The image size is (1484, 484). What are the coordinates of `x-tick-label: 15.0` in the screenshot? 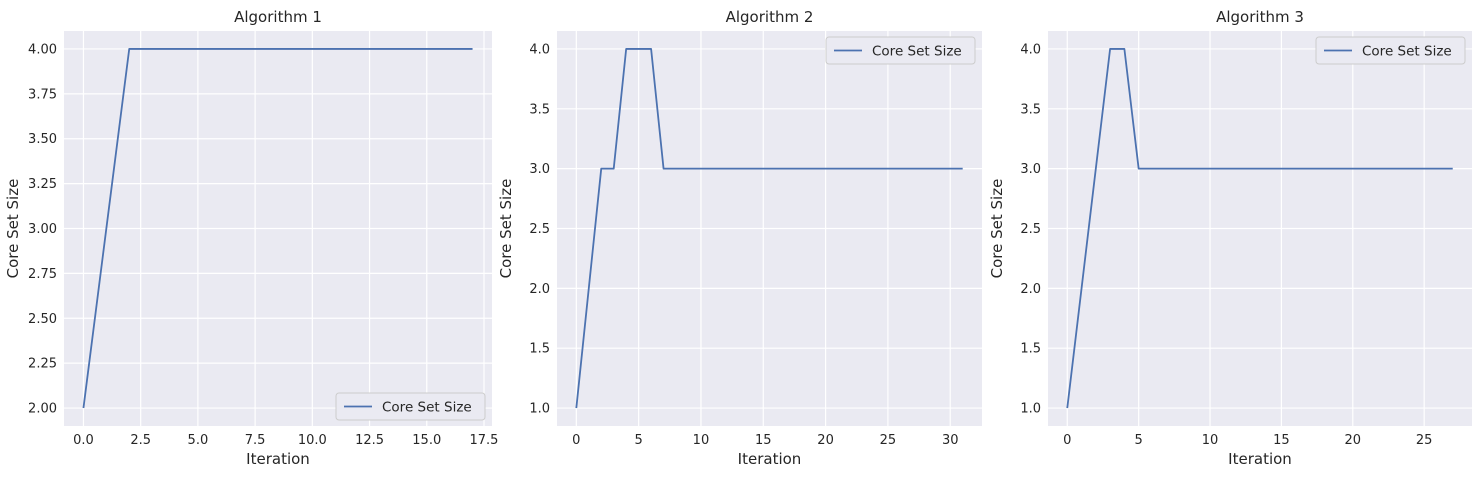 It's located at (426, 440).